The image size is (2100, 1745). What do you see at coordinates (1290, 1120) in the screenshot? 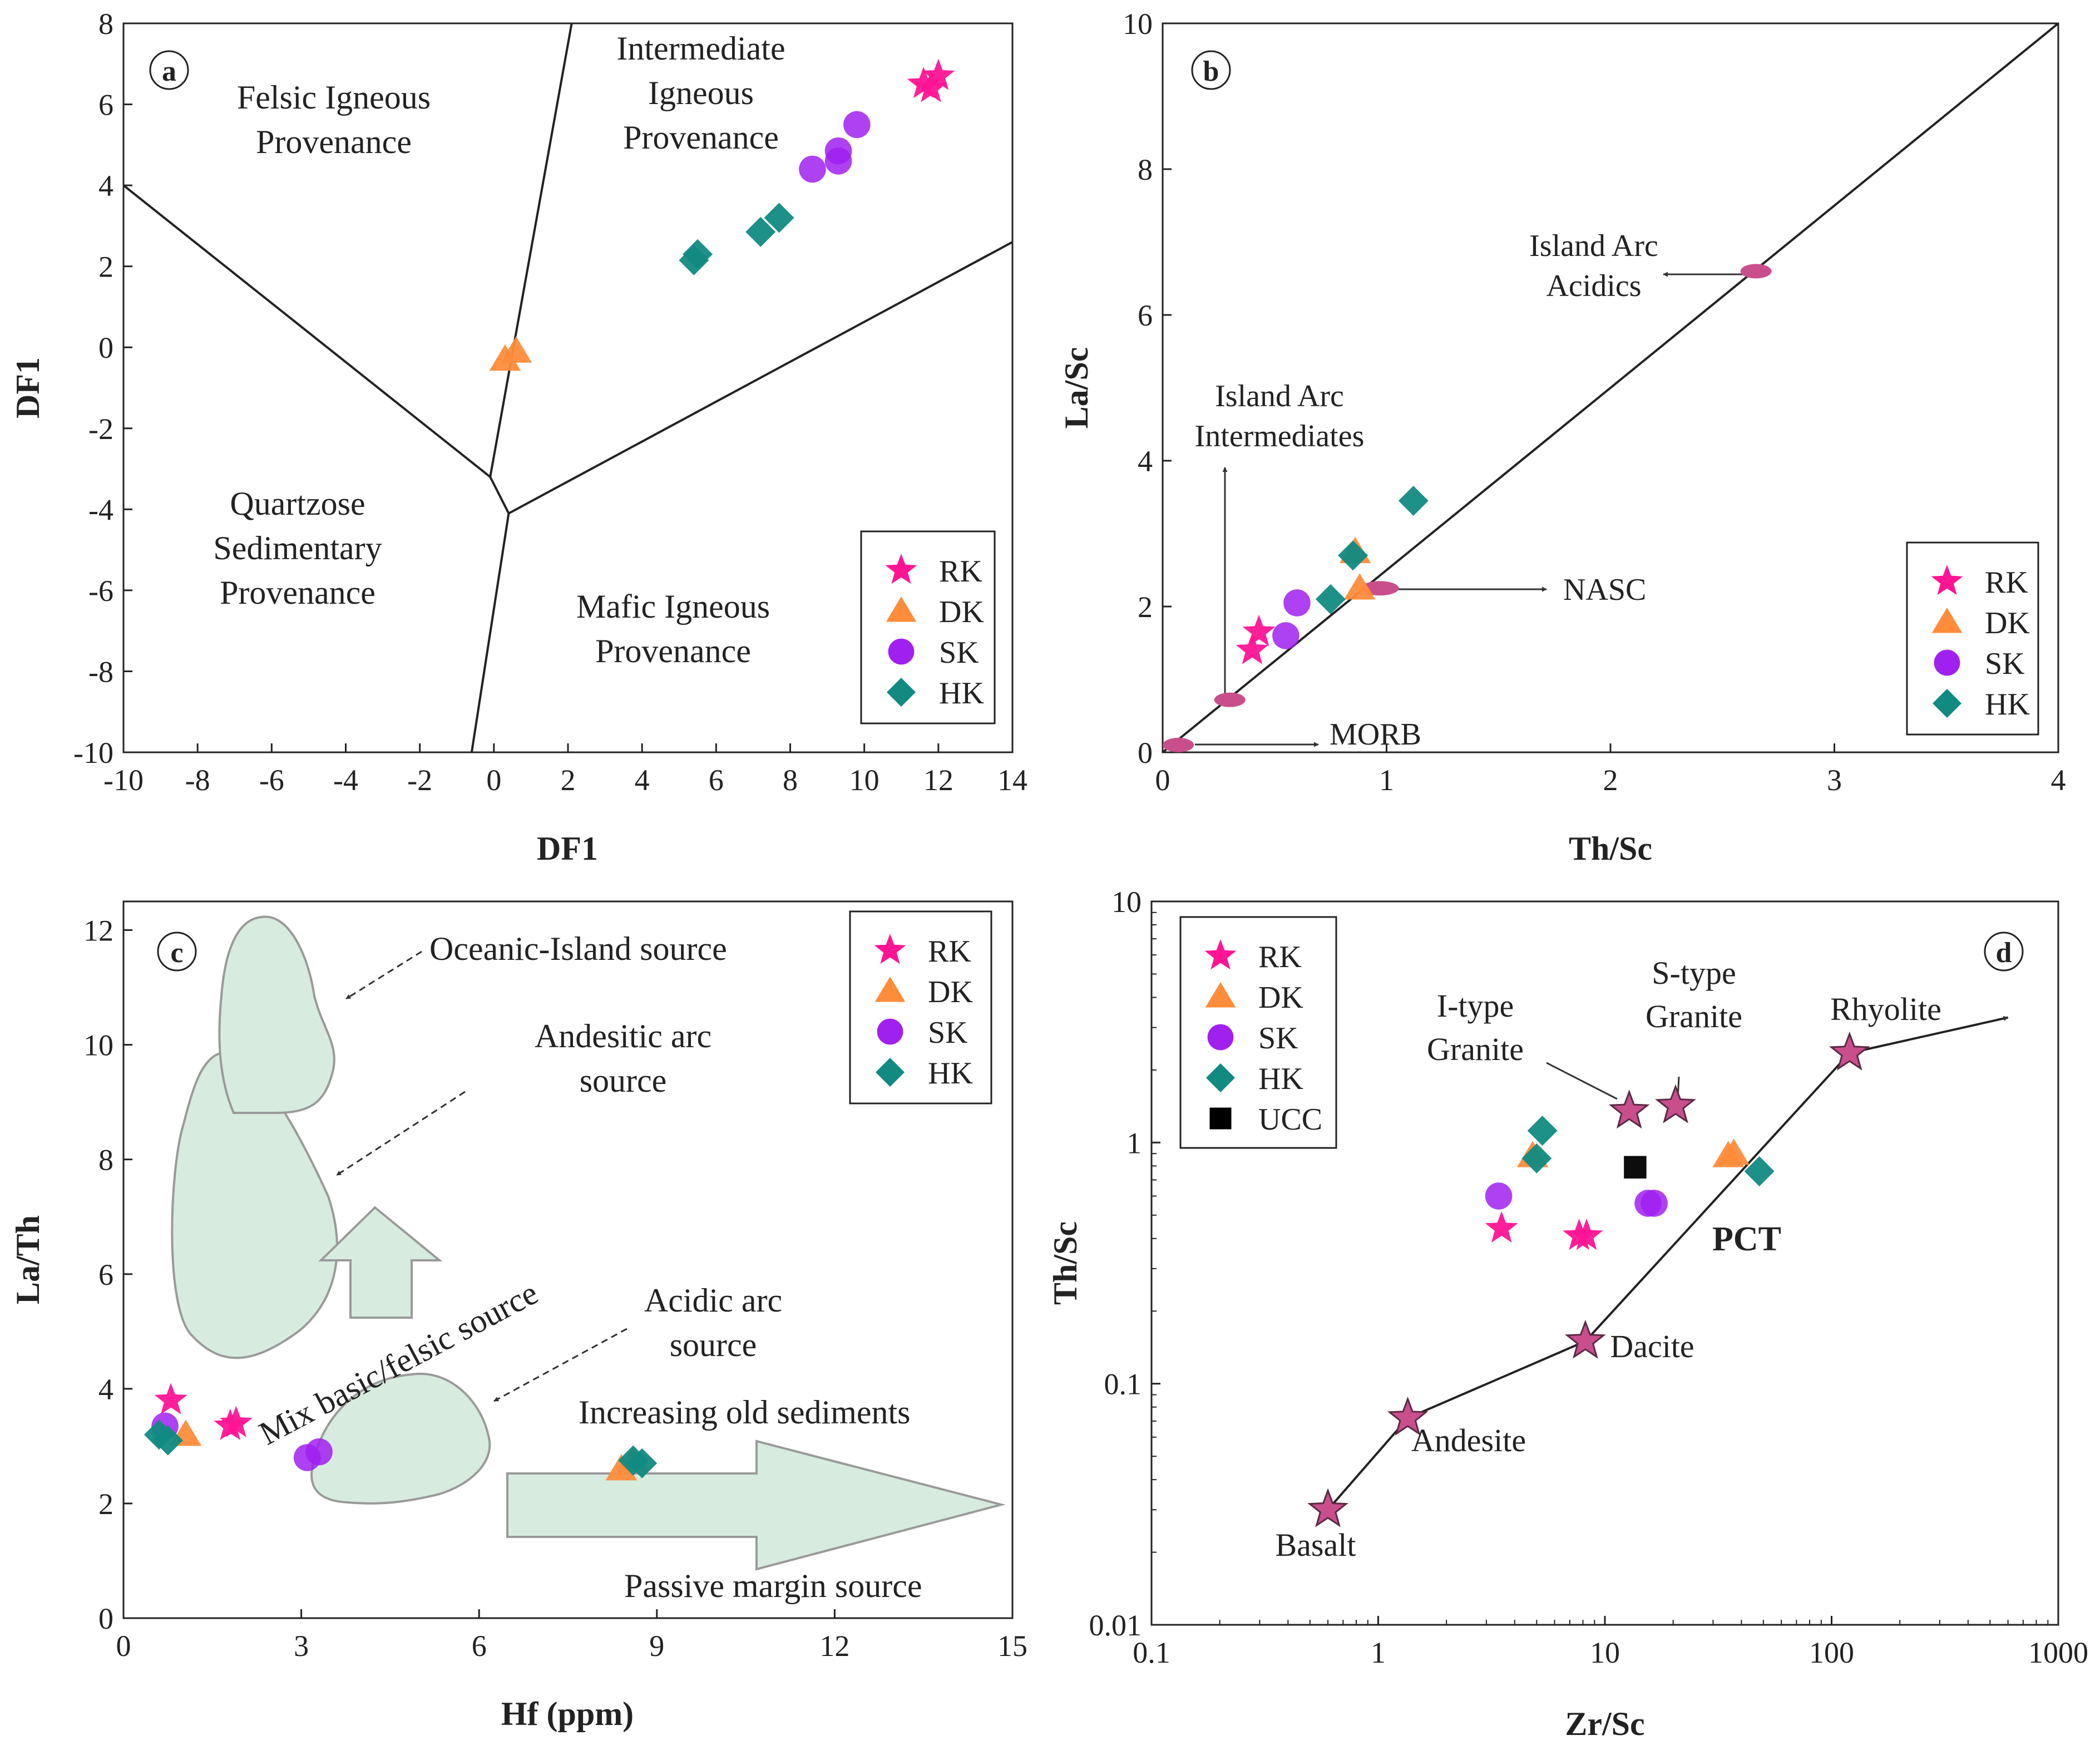
I see `legend-label-ucc: UCC` at bounding box center [1290, 1120].